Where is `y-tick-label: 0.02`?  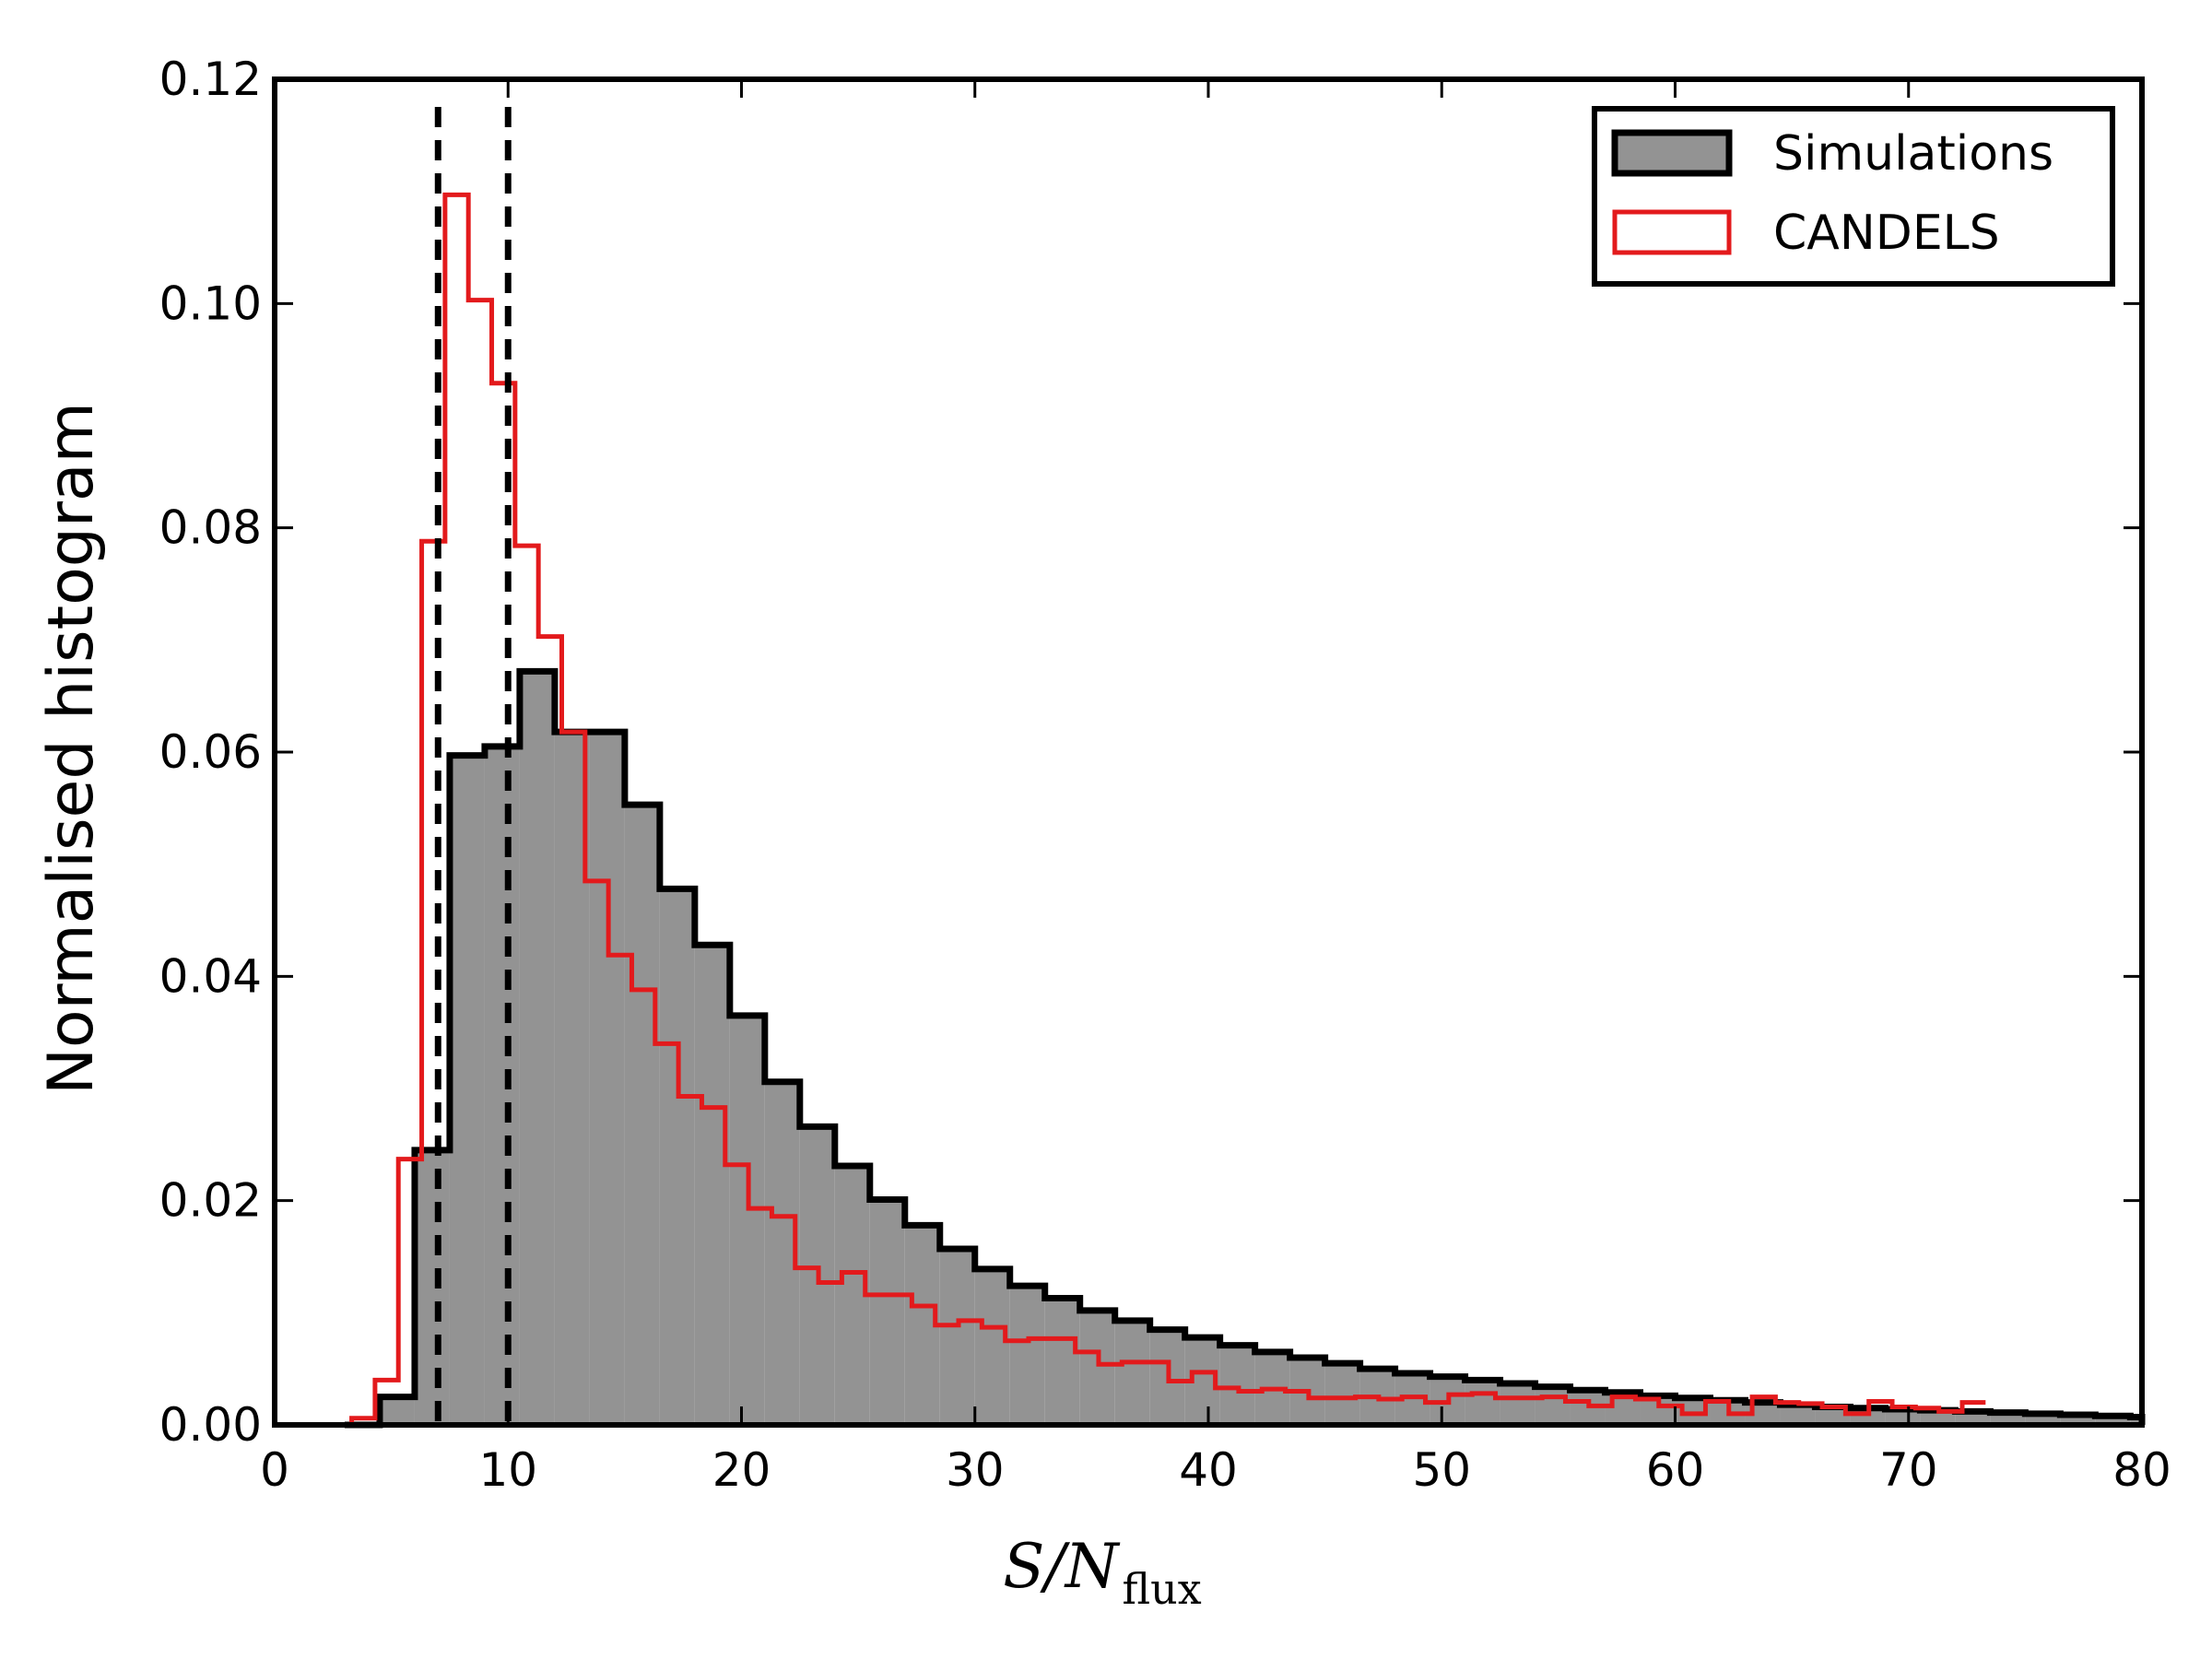
y-tick-label: 0.02 is located at coordinates (210, 1201).